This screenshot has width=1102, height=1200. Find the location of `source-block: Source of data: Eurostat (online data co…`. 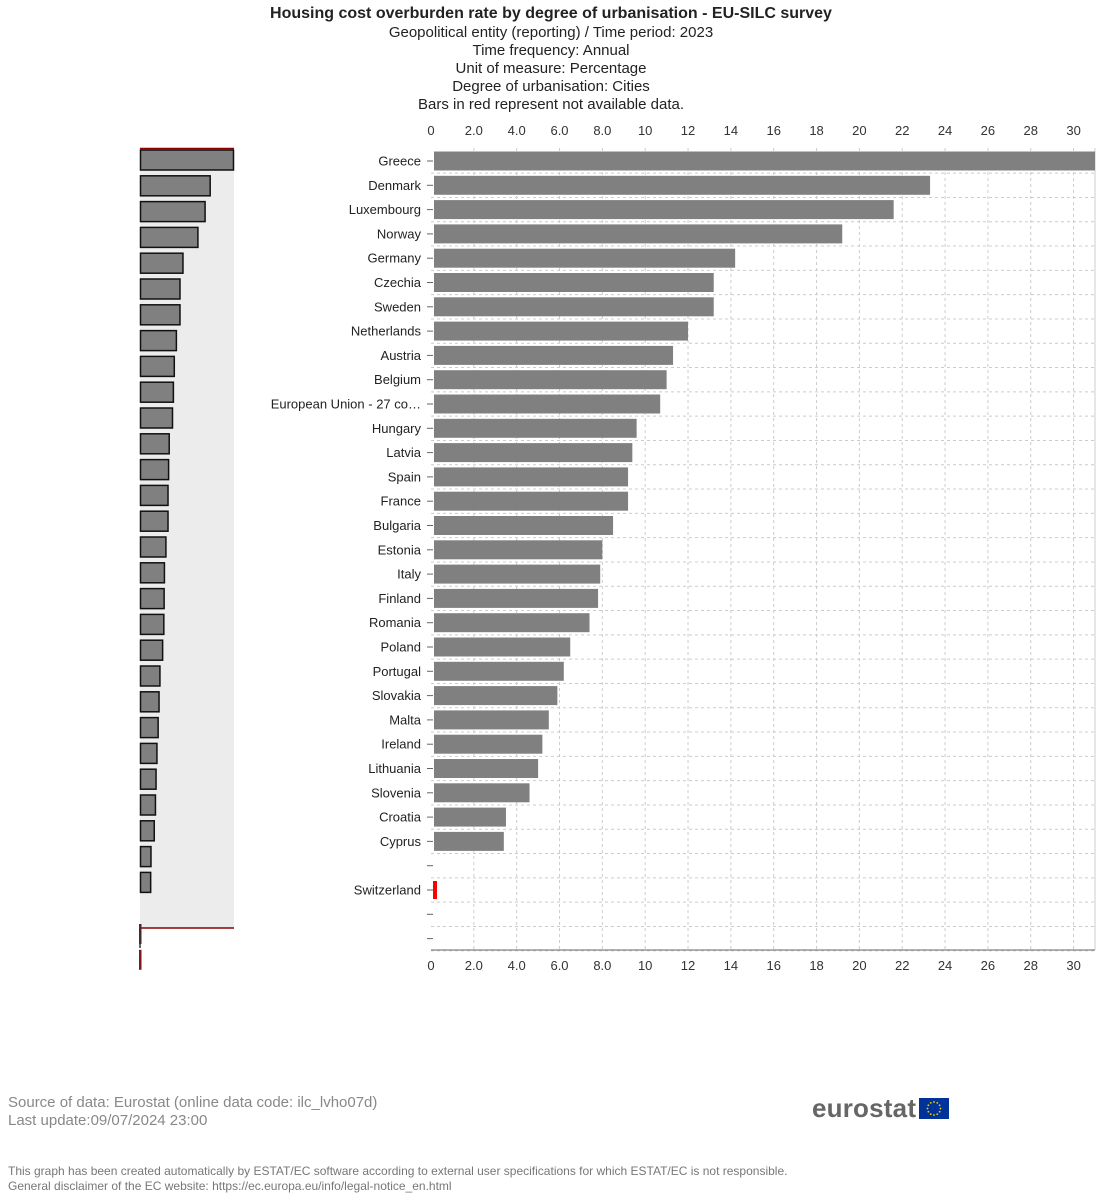

source-block: Source of data: Eurostat (online data co… is located at coordinates (192, 1112).